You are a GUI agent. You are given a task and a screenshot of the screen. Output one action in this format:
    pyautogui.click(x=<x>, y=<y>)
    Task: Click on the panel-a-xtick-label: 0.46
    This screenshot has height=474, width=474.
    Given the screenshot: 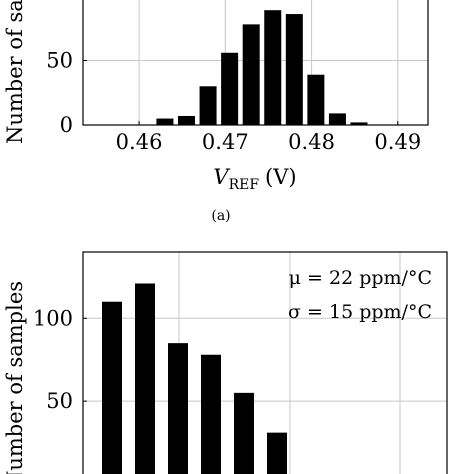 What is the action you would take?
    pyautogui.click(x=139, y=142)
    